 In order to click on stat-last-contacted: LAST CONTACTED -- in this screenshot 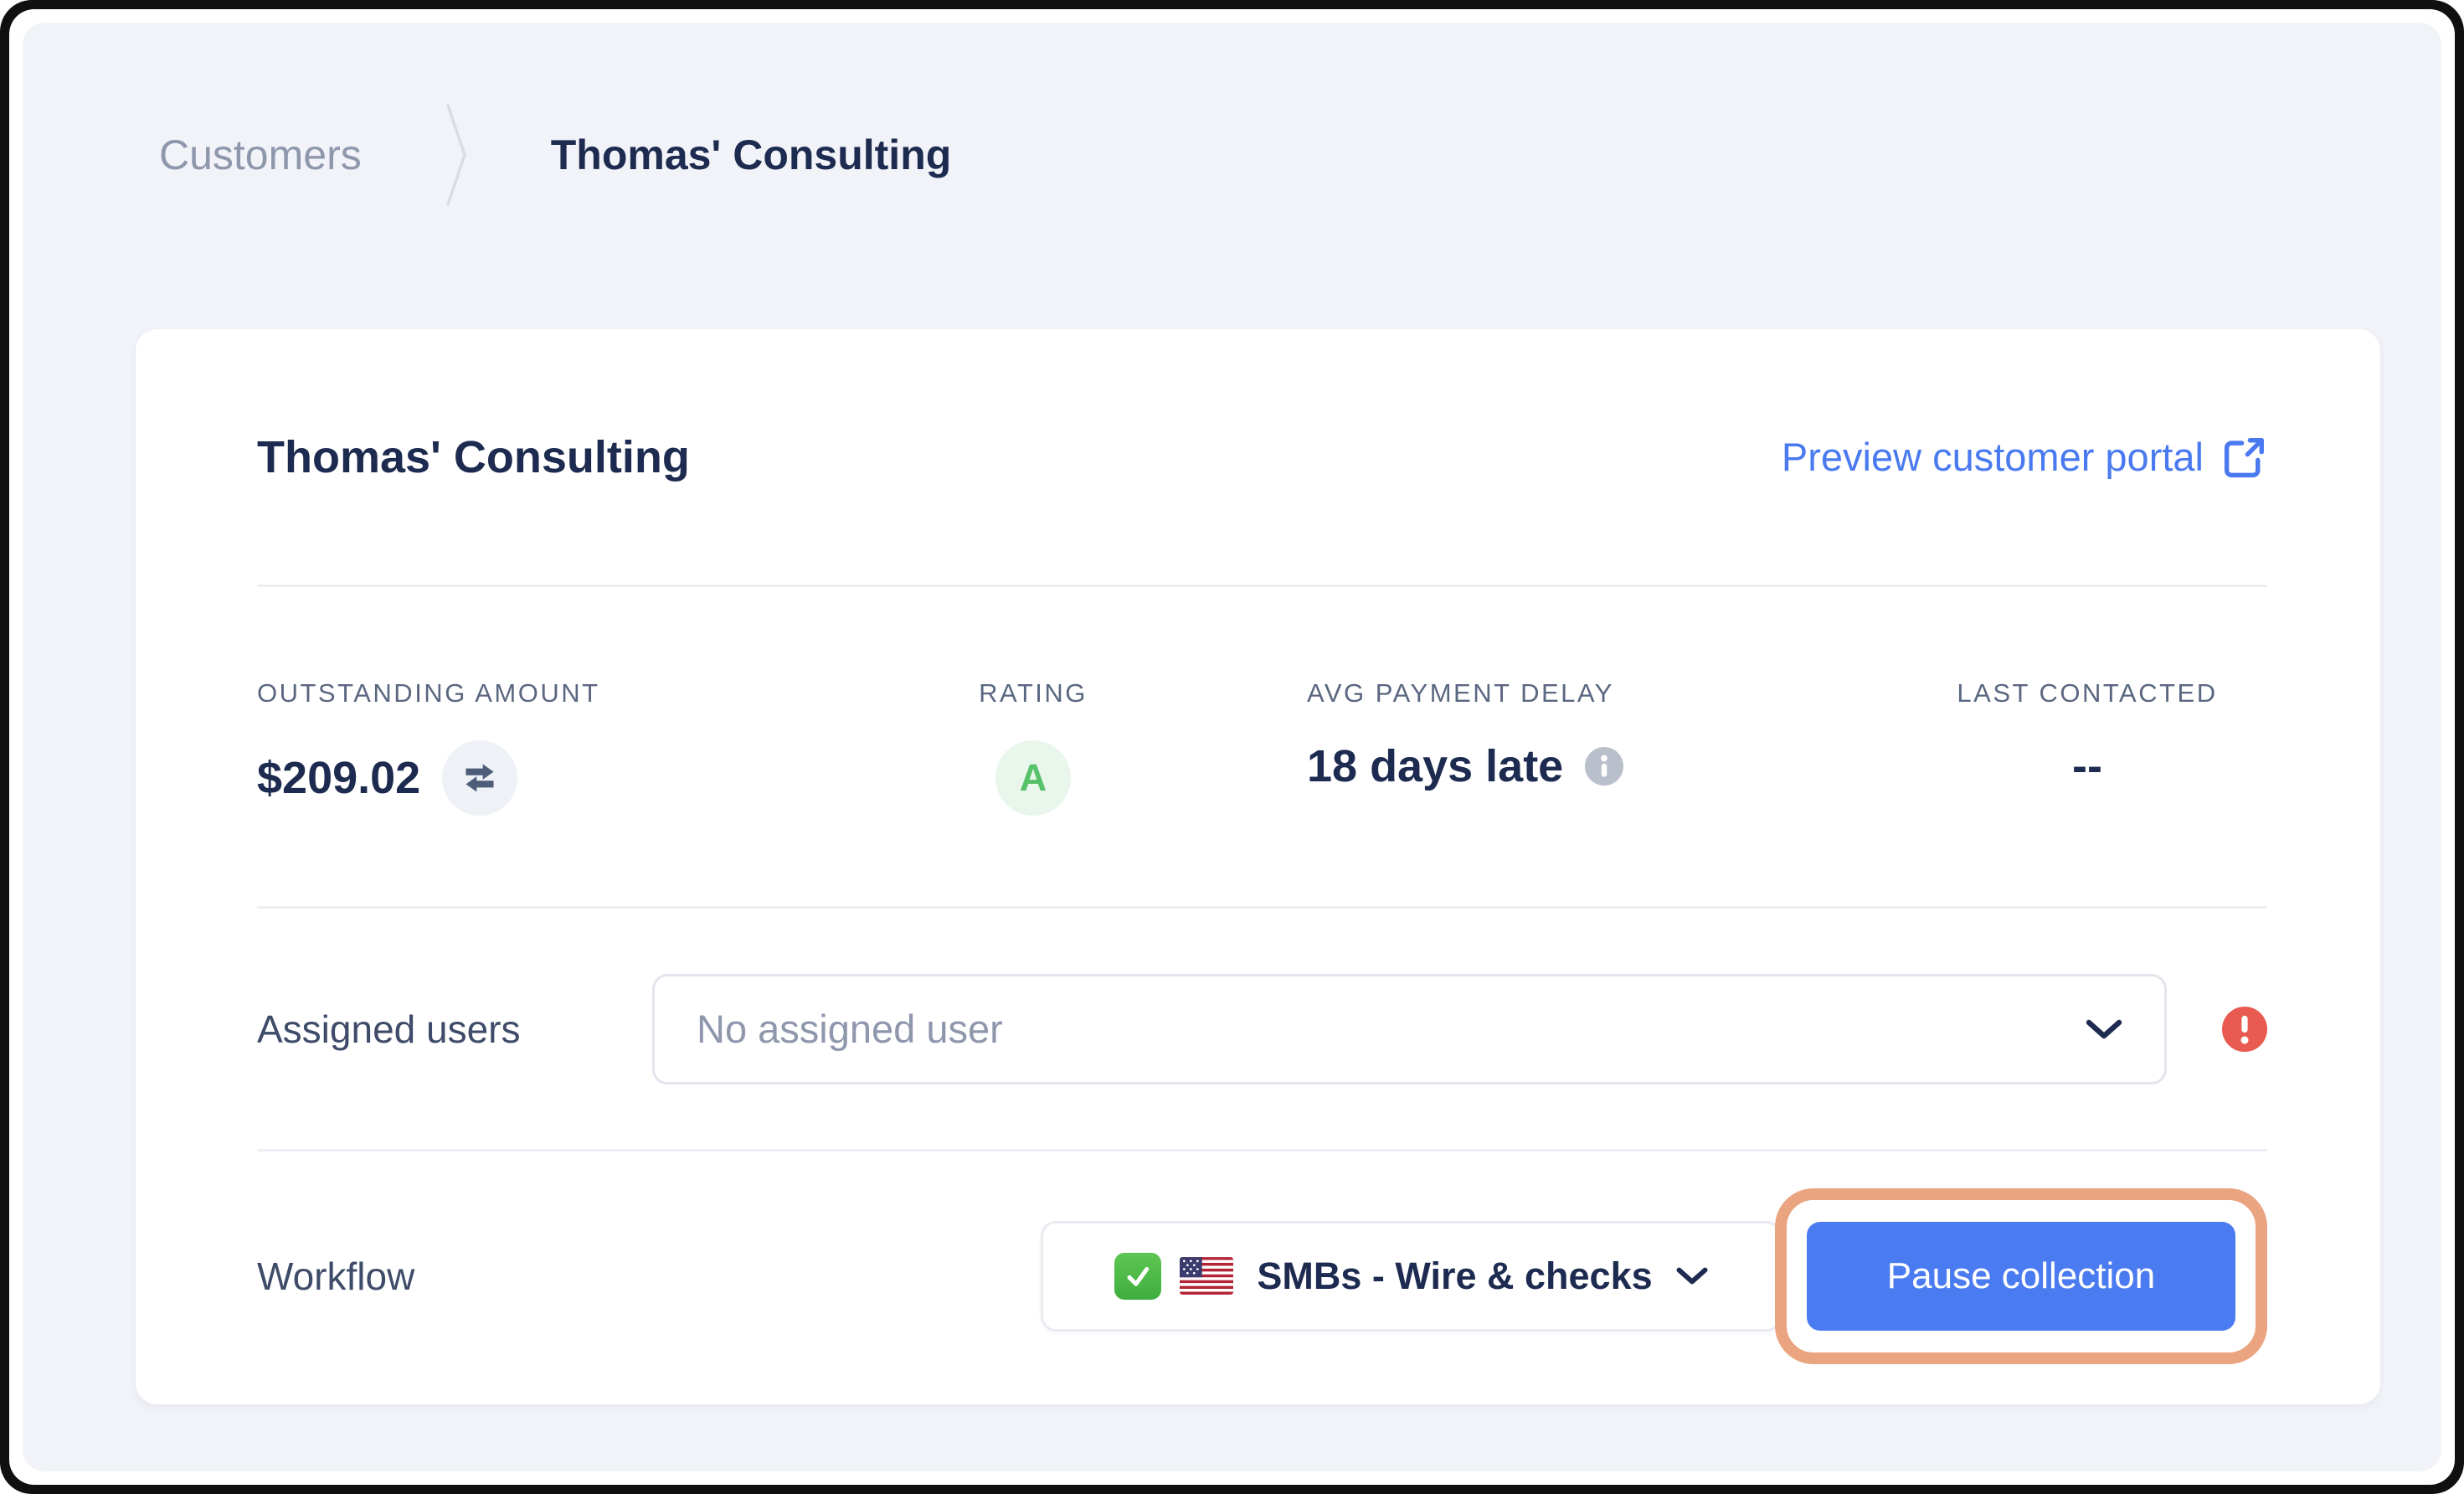, I will do `click(2087, 747)`.